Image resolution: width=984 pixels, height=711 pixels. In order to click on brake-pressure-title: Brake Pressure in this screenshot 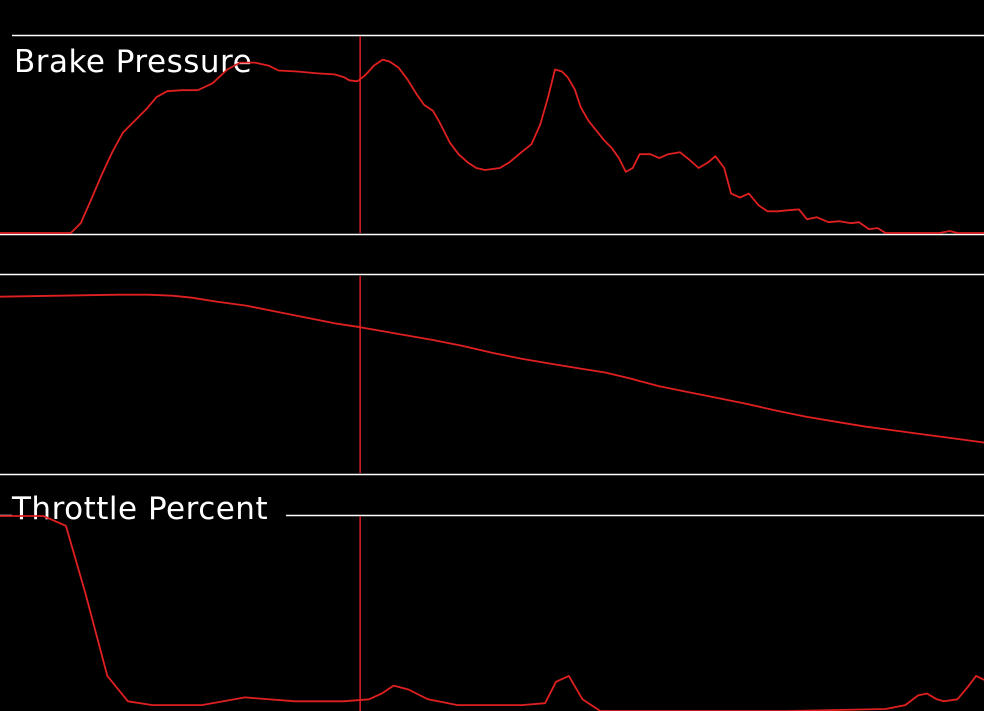, I will do `click(133, 62)`.